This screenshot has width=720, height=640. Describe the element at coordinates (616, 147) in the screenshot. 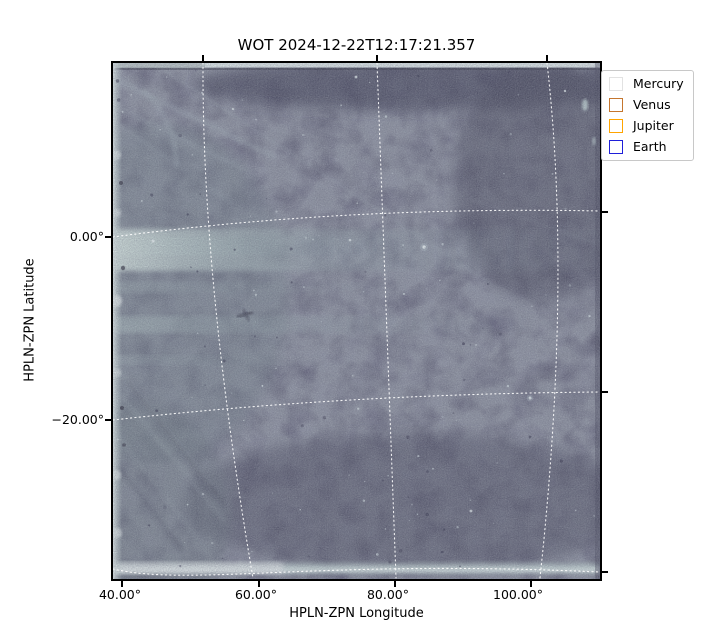

I see `earth-marker-icon` at that location.